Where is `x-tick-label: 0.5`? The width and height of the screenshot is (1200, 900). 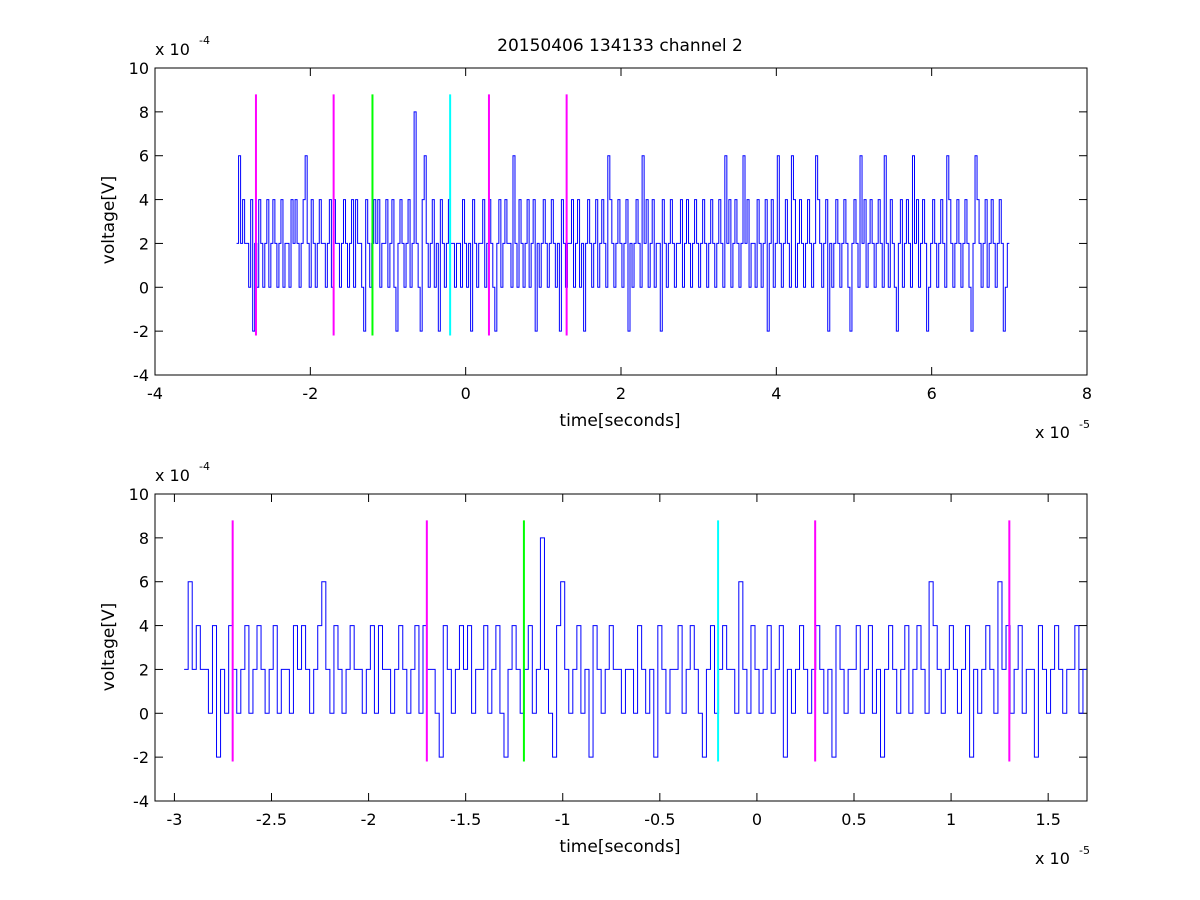 x-tick-label: 0.5 is located at coordinates (853, 819).